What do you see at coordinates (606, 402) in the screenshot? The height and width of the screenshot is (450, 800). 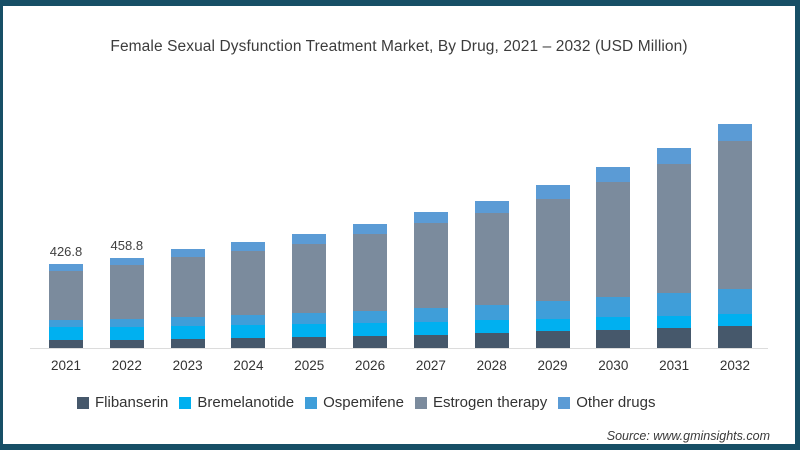 I see `legend-item-other-drugs: Other drugs` at bounding box center [606, 402].